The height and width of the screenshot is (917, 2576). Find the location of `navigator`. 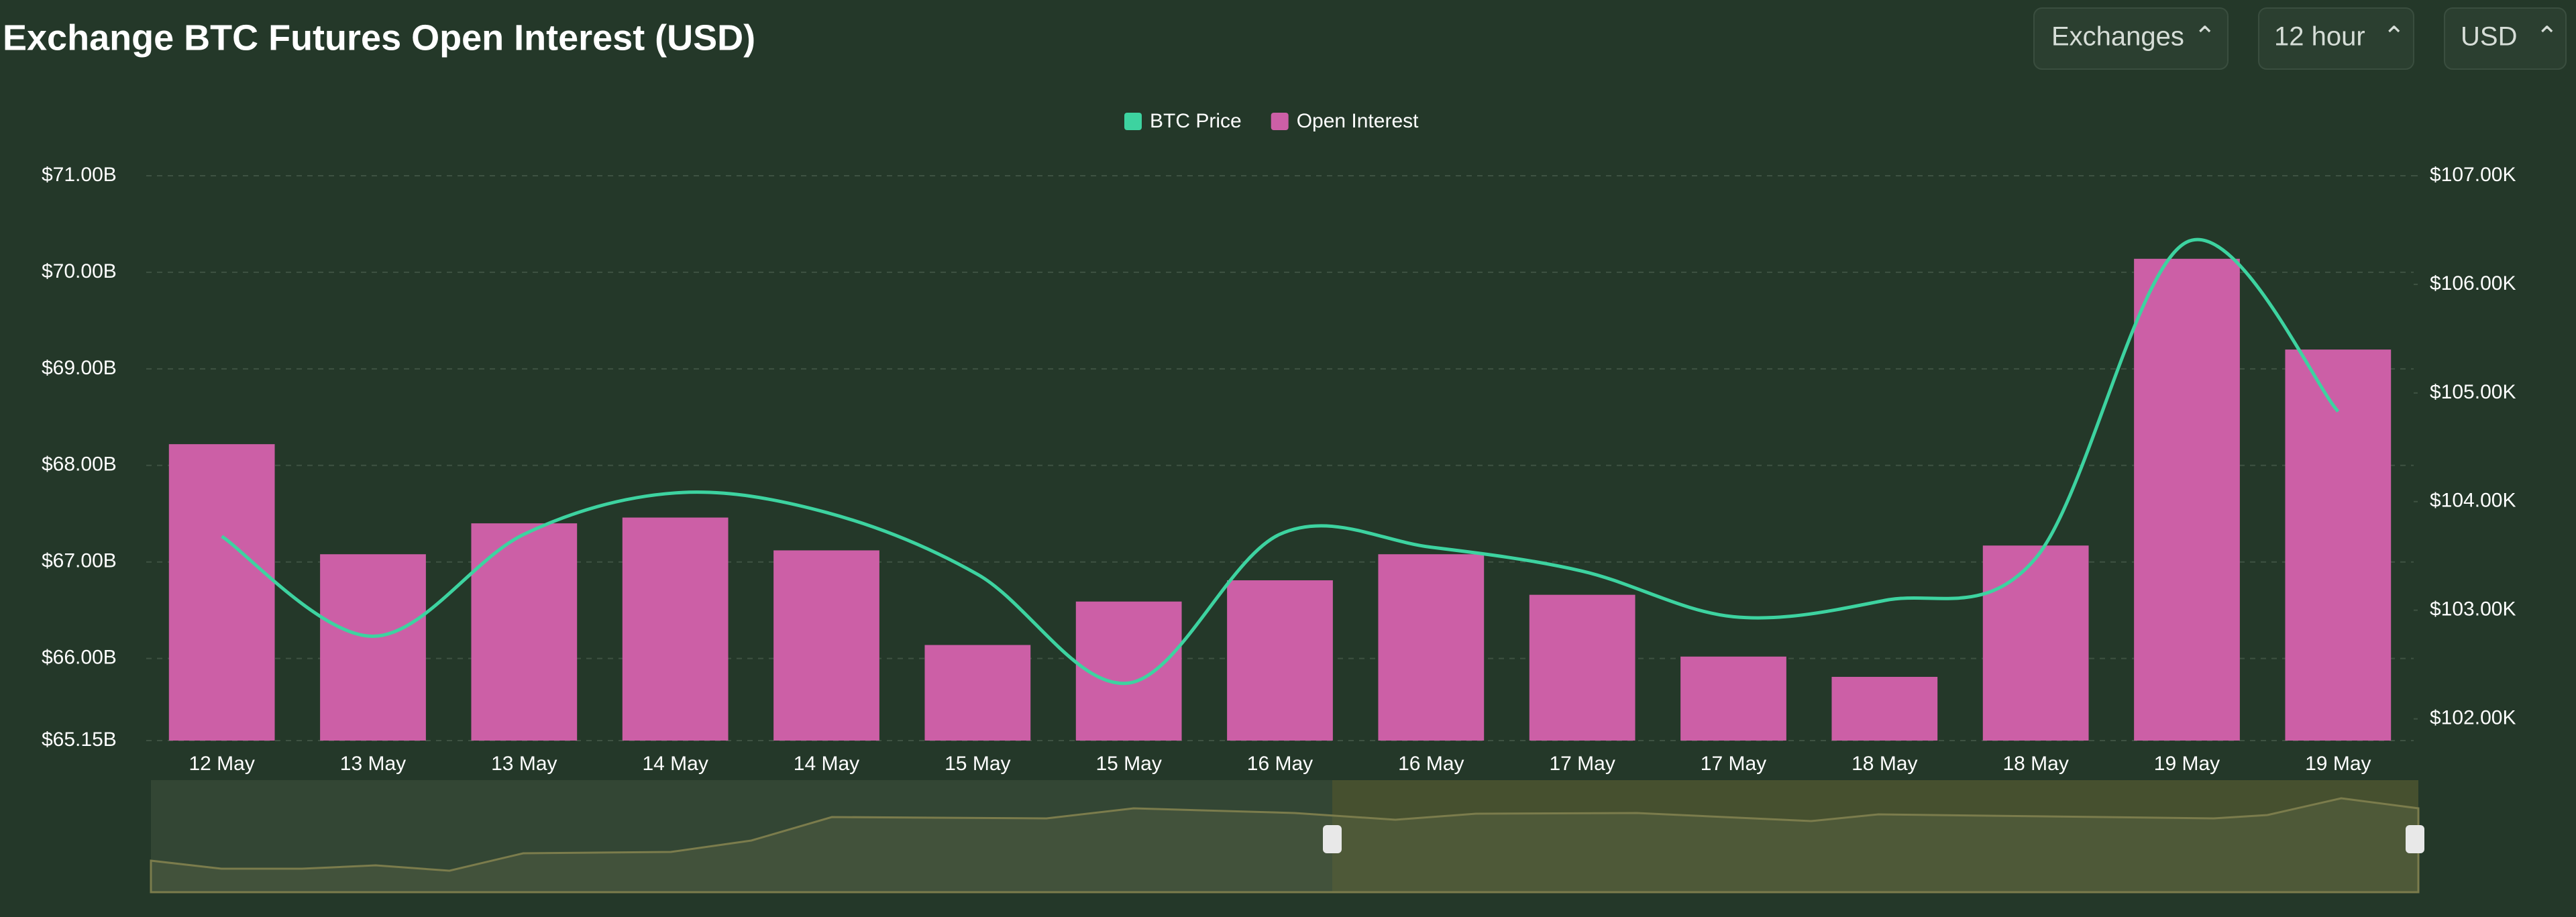

navigator is located at coordinates (1287, 837).